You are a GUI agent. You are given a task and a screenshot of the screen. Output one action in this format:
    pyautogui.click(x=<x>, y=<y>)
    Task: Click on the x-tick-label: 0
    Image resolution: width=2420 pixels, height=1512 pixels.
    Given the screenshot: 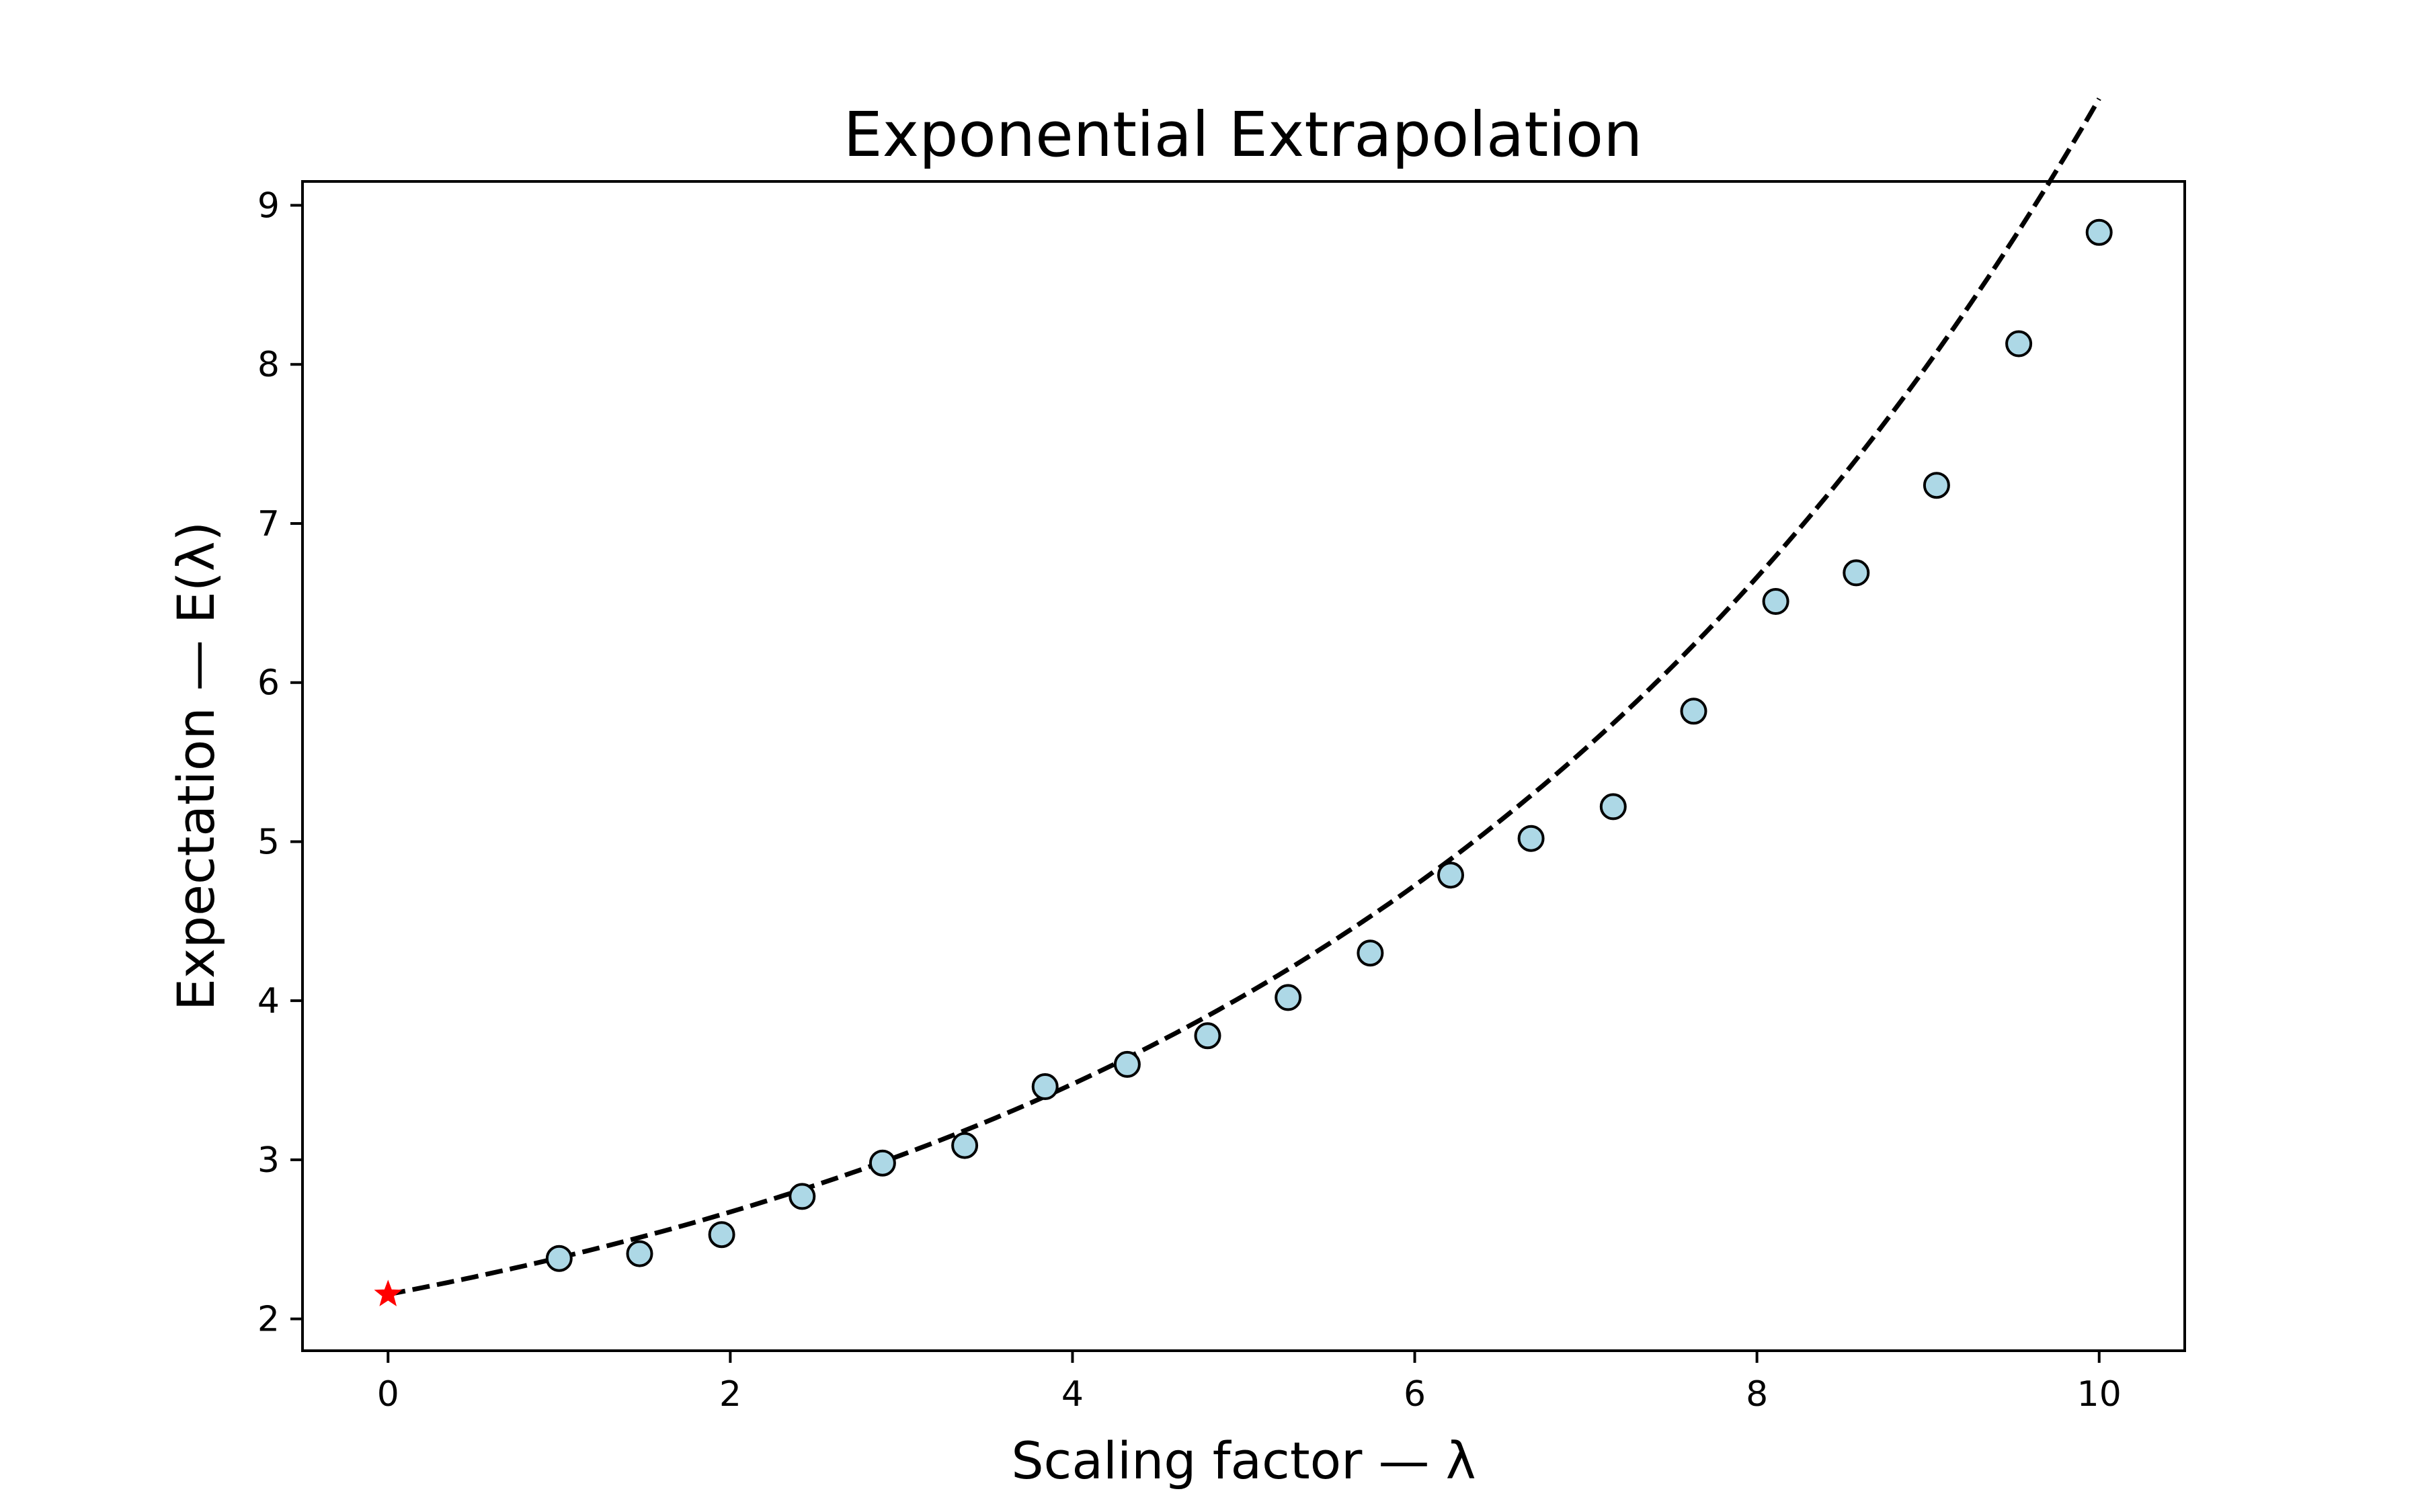 What is the action you would take?
    pyautogui.click(x=388, y=1395)
    